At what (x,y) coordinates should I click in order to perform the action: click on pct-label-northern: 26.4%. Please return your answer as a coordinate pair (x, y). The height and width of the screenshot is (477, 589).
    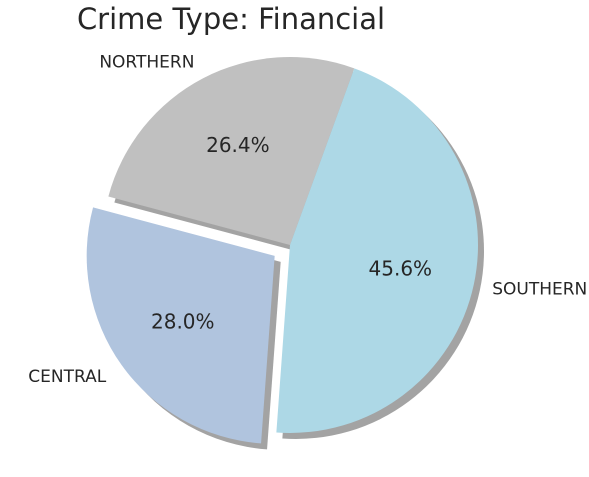
    Looking at the image, I should click on (238, 145).